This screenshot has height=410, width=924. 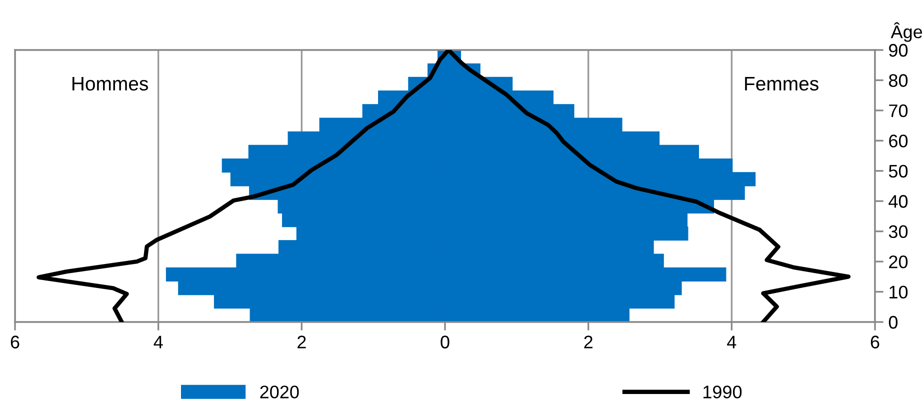 What do you see at coordinates (893, 322) in the screenshot?
I see `y-tick-label: 0` at bounding box center [893, 322].